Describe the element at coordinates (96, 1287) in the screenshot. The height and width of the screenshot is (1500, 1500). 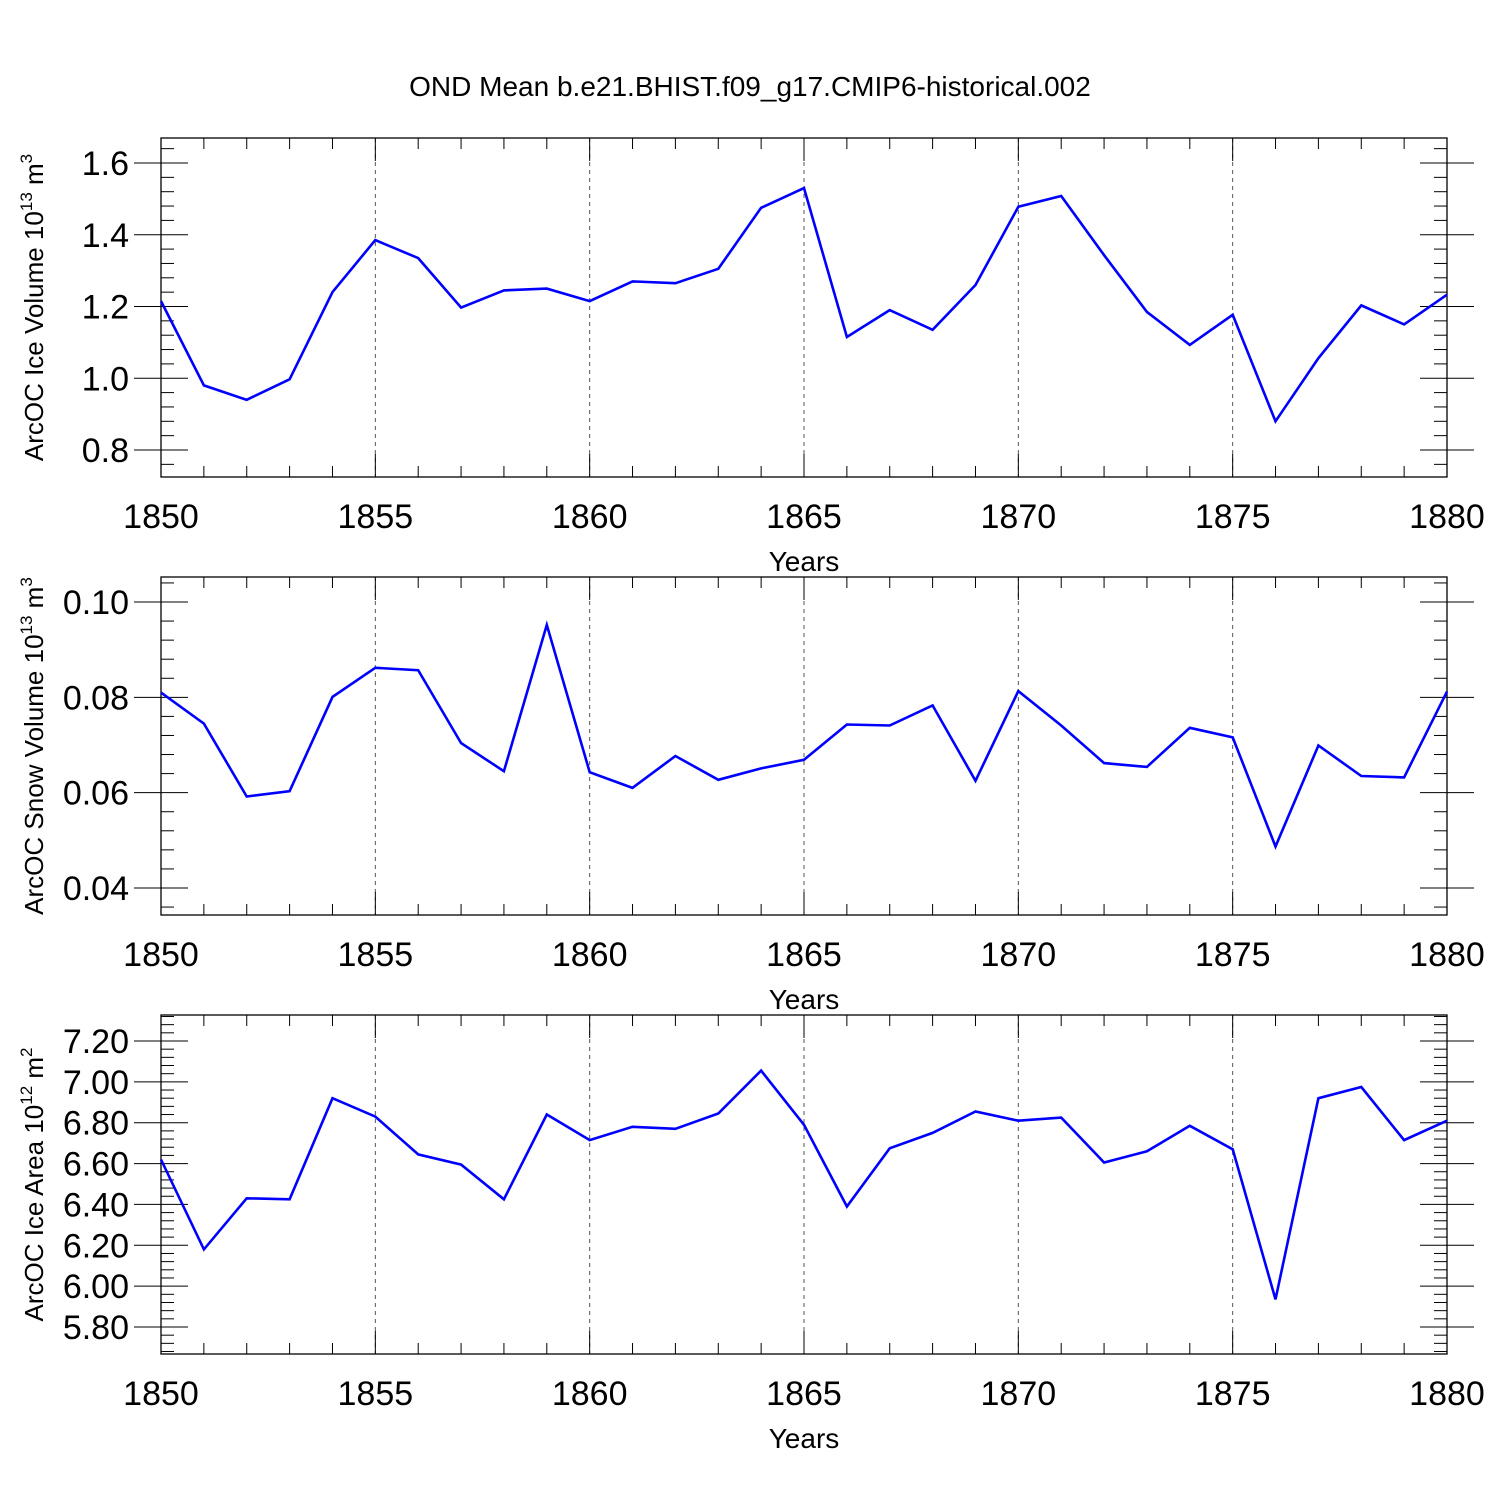
I see `y-tick-label: 6.00` at that location.